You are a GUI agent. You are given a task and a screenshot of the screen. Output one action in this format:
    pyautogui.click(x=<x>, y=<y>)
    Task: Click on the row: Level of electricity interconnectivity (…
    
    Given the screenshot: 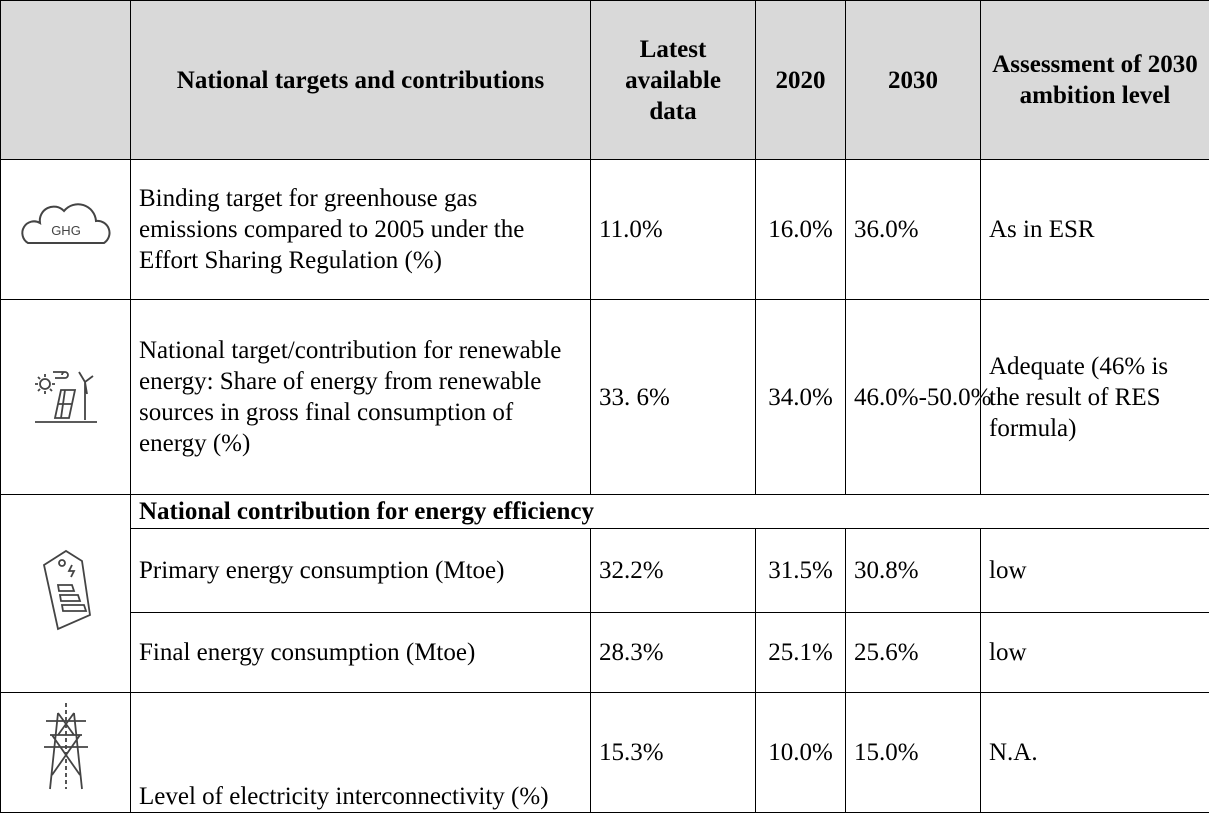 What is the action you would take?
    pyautogui.click(x=605, y=753)
    